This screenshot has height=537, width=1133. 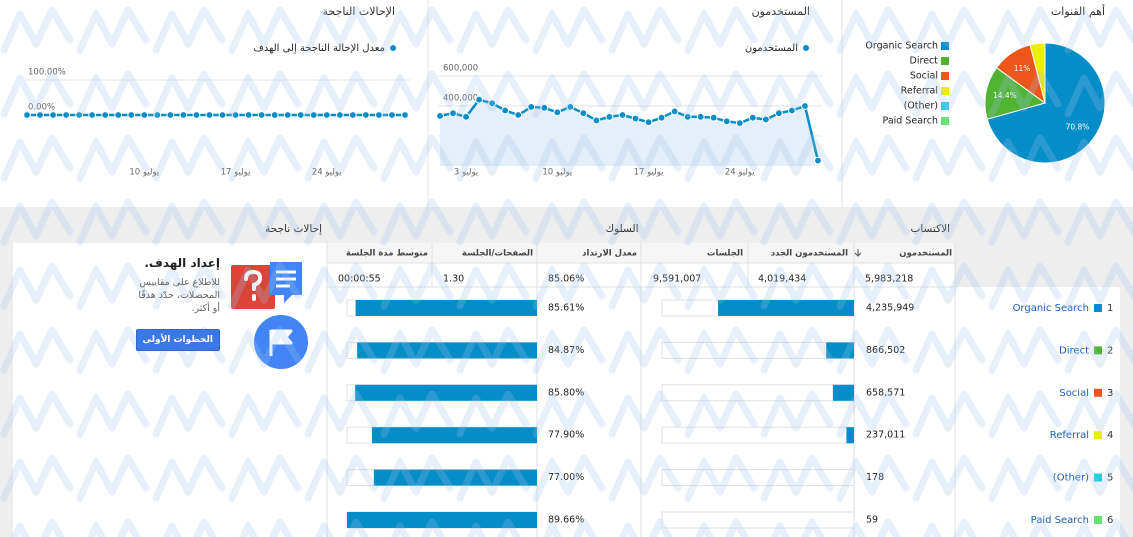 What do you see at coordinates (921, 106) in the screenshot?
I see `legend-label: (Other)` at bounding box center [921, 106].